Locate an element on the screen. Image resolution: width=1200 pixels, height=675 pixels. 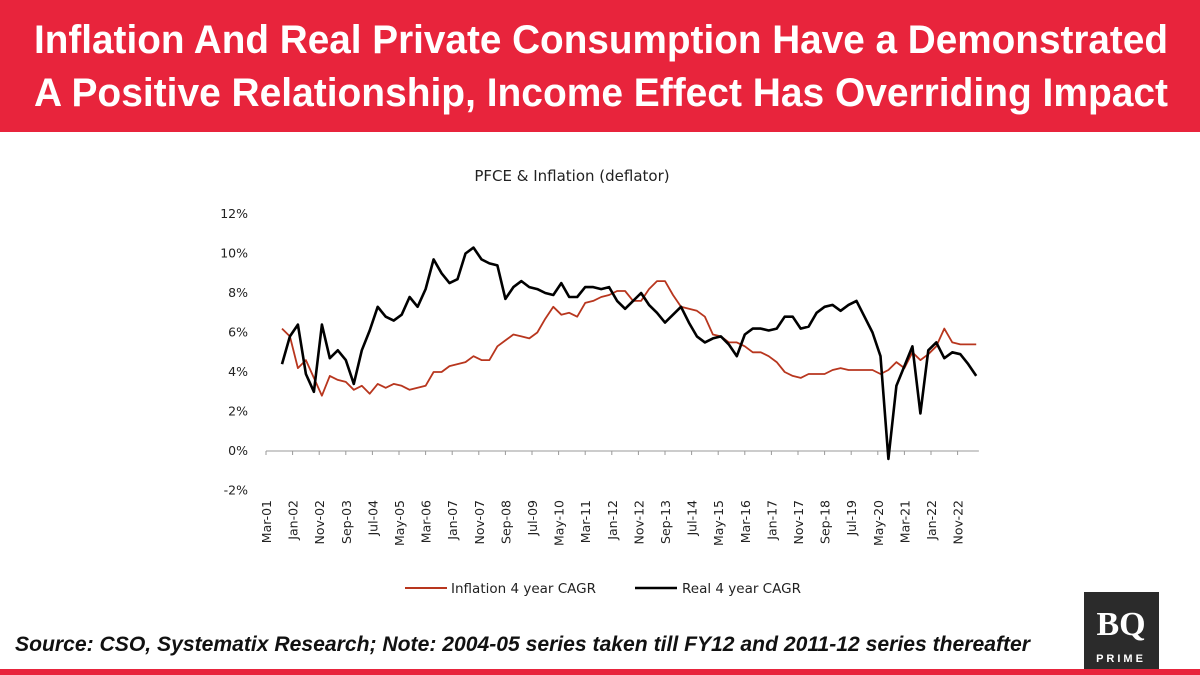
x-tick-label: Sep-18 is located at coordinates (825, 522).